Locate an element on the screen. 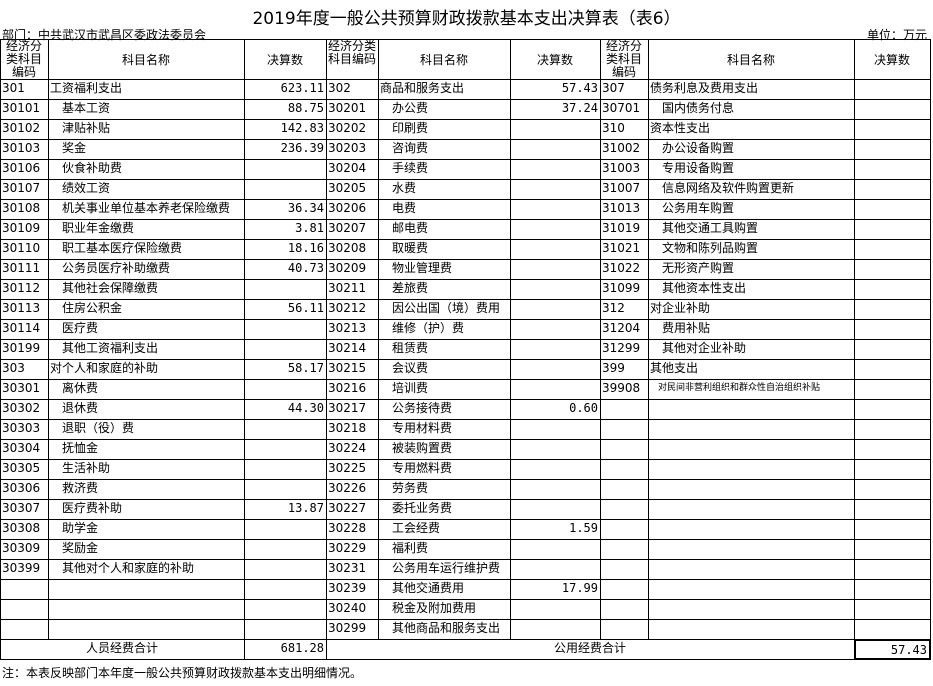  header-cell: 经济分类科目编码 is located at coordinates (624, 59).